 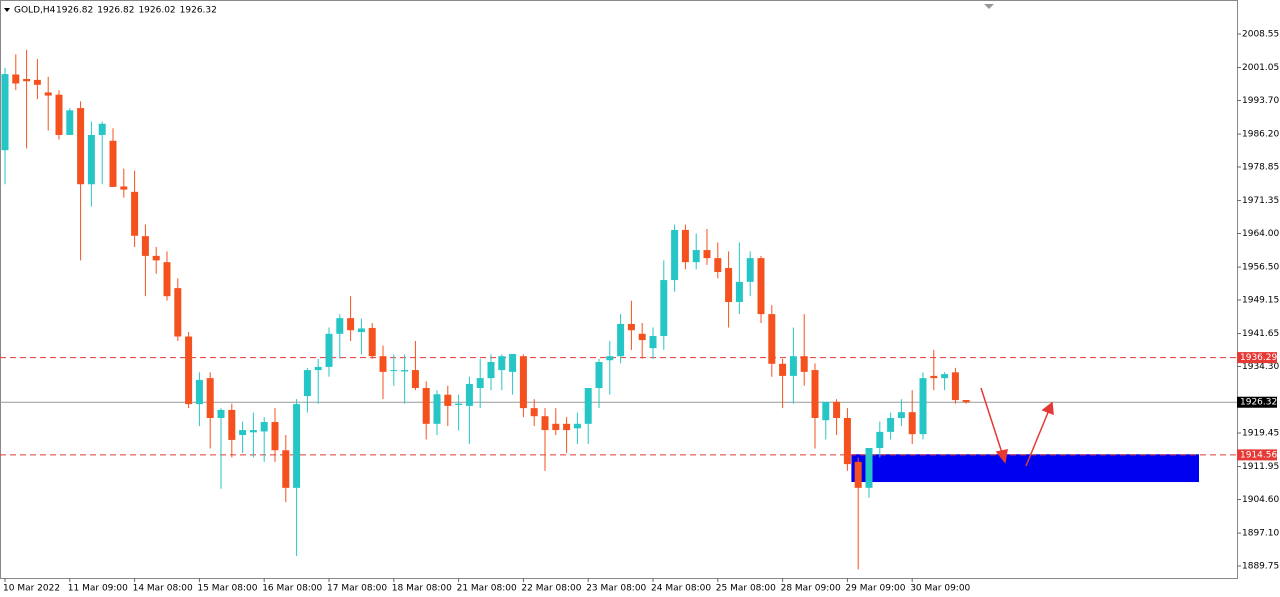 I want to click on y-tick-label: 1986.20, so click(x=1260, y=135).